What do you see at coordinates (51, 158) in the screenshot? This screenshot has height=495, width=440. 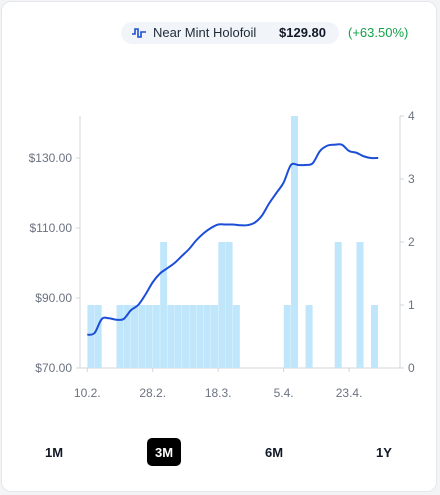 I see `left-tick-label: $130.00` at bounding box center [51, 158].